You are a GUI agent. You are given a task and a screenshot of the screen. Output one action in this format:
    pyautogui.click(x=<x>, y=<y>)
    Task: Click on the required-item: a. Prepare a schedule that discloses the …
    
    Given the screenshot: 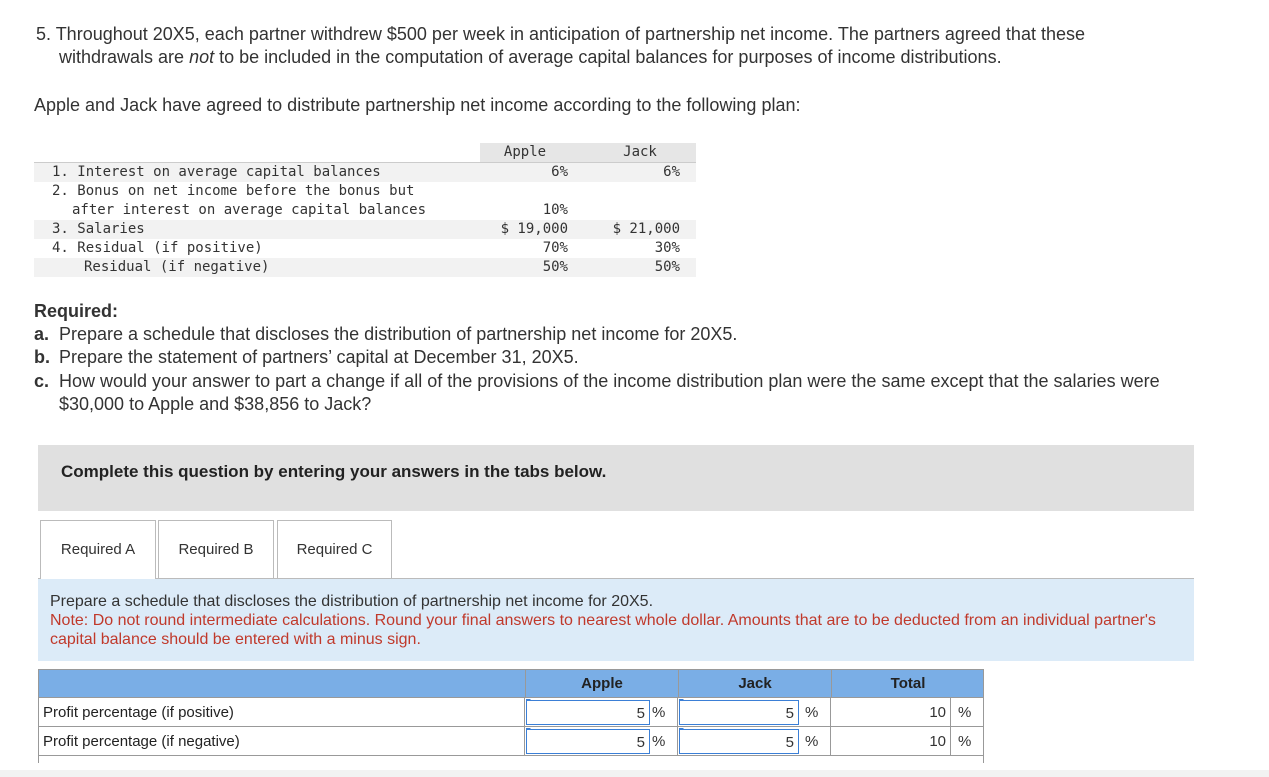 What is the action you would take?
    pyautogui.click(x=611, y=334)
    